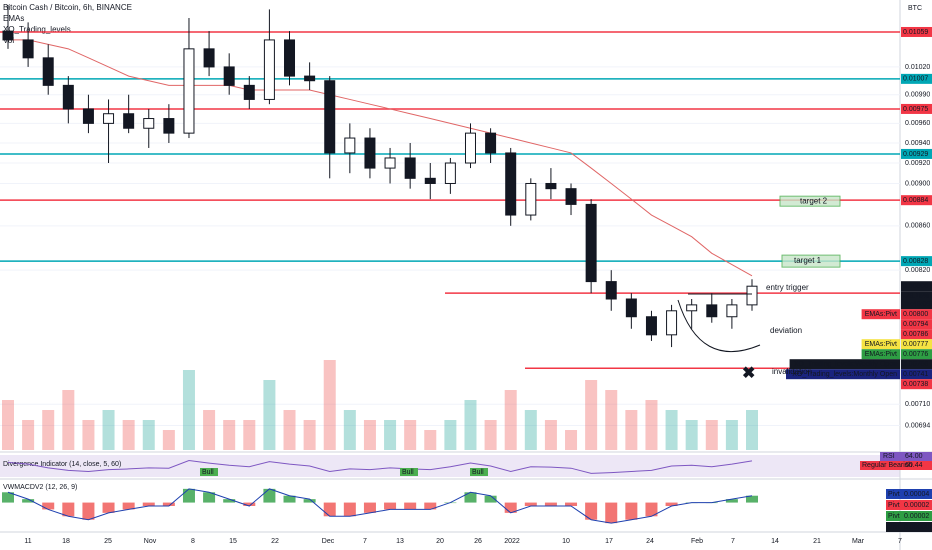  What do you see at coordinates (62, 464) in the screenshot?
I see `rsi-title: Divergence Indicator (14, close, 5, 60)` at bounding box center [62, 464].